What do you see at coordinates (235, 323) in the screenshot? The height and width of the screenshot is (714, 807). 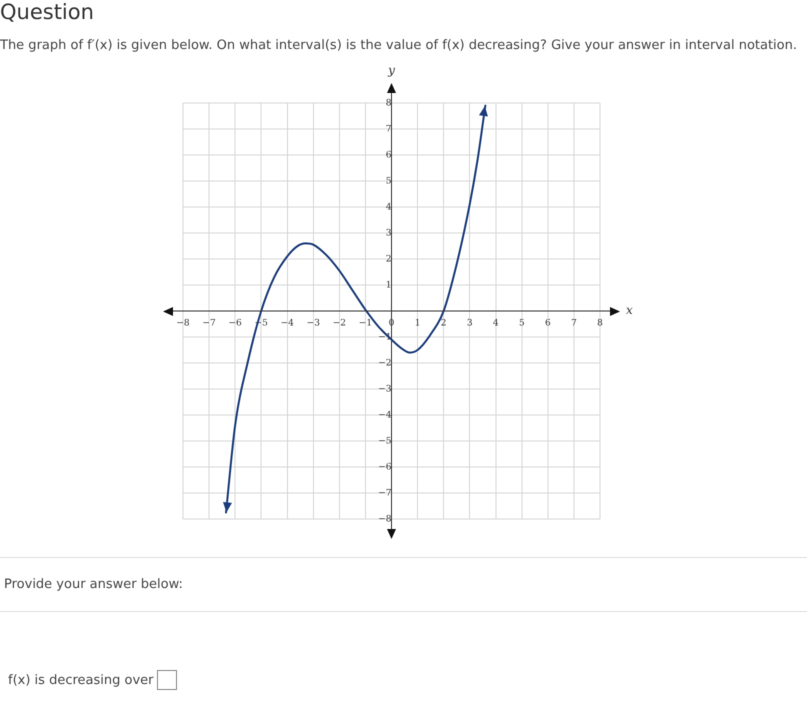 I see `x-tick-label: −6` at bounding box center [235, 323].